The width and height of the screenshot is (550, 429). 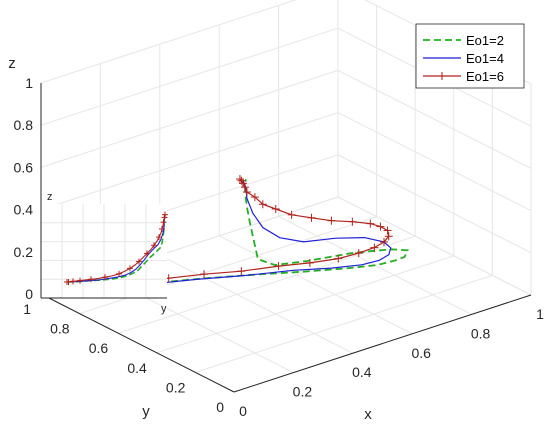 I want to click on x-tick-label: 0.2, so click(x=303, y=392).